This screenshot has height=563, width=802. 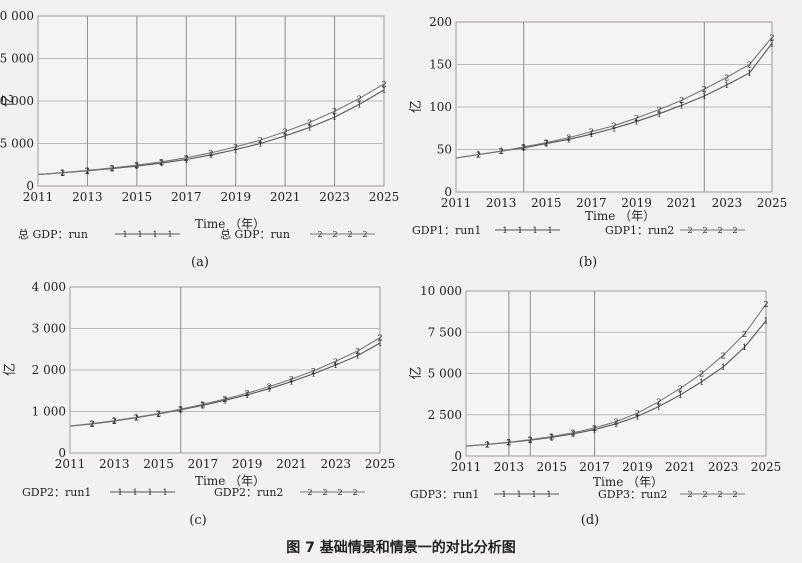 I want to click on y-tick-label: 200, so click(x=440, y=22).